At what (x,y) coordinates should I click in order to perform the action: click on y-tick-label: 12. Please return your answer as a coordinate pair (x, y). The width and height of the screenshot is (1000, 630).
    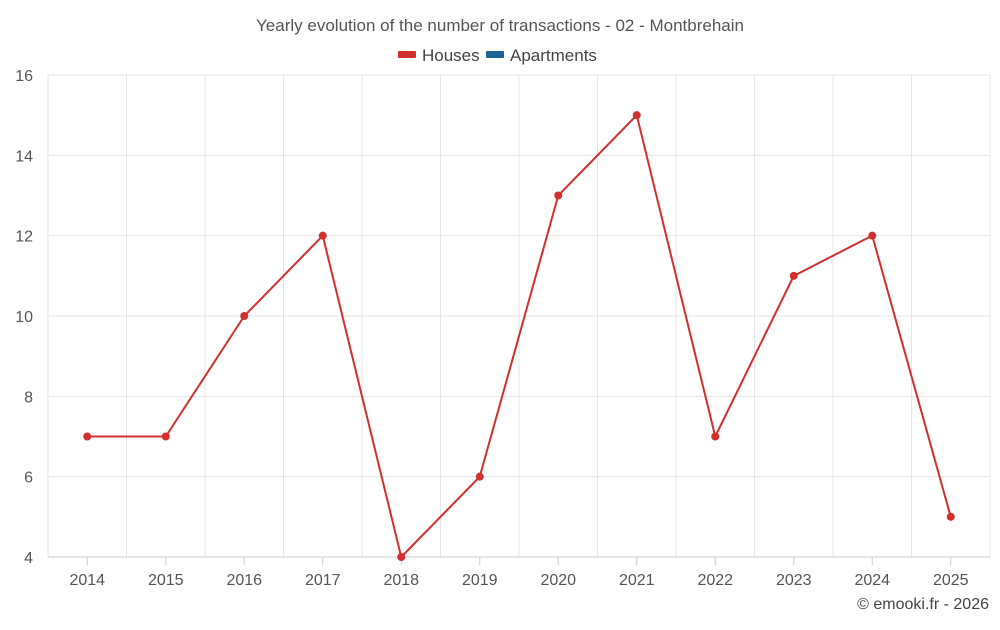
    Looking at the image, I should click on (24, 237).